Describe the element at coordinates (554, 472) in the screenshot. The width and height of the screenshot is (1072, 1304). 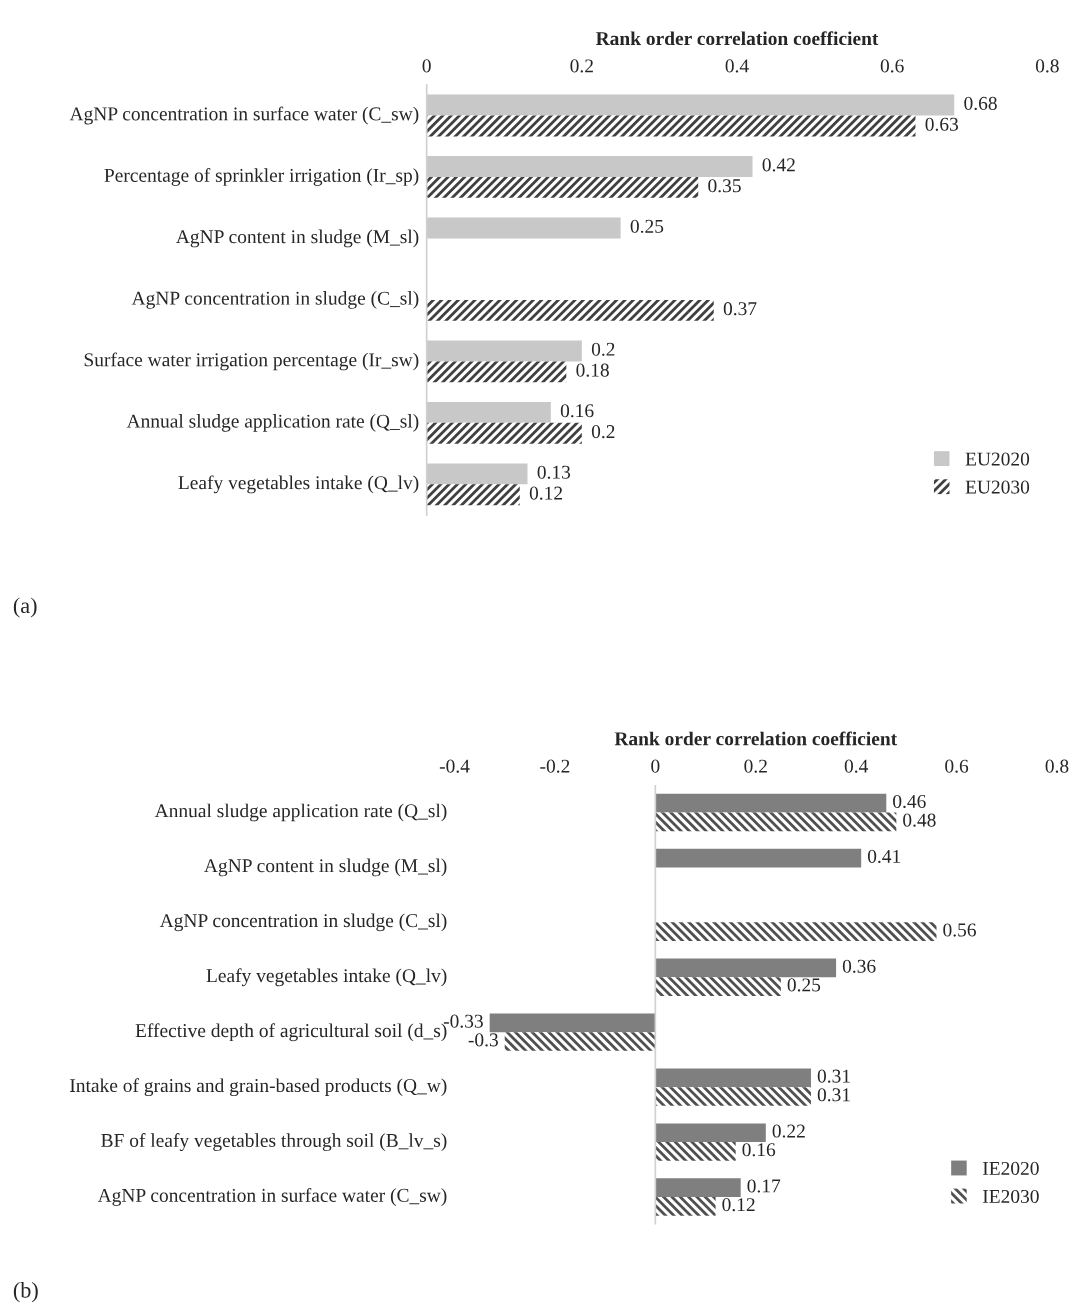
I see `data-label: 0.13` at that location.